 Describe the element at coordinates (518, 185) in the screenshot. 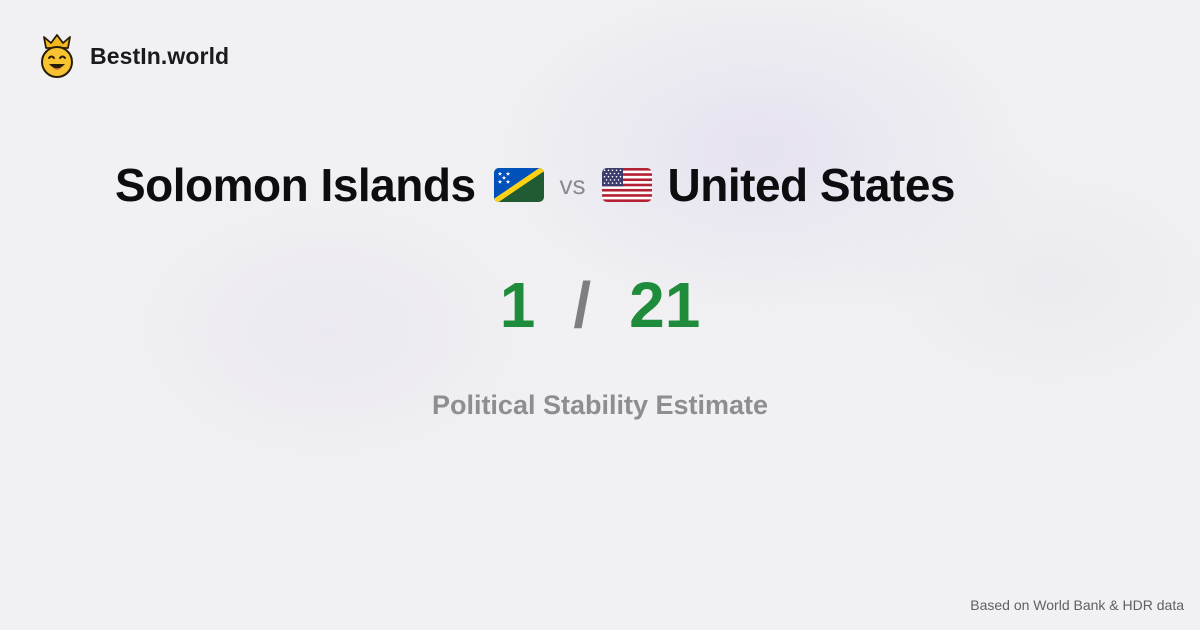

I see `solomon-islands-flag-icon` at that location.